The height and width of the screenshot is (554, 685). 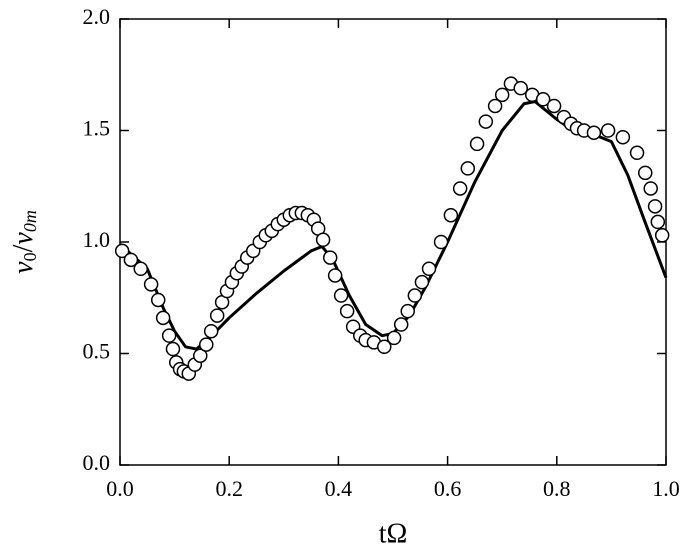 I want to click on x-tick-label: 0.2, so click(x=229, y=488).